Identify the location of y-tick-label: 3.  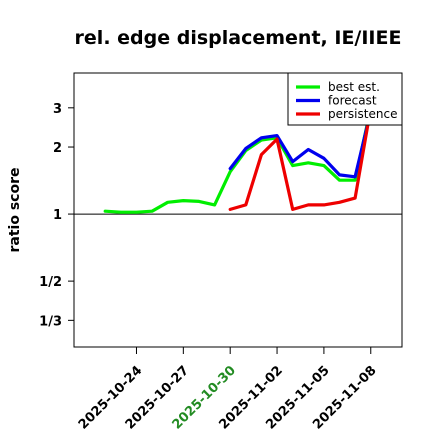
(57, 109).